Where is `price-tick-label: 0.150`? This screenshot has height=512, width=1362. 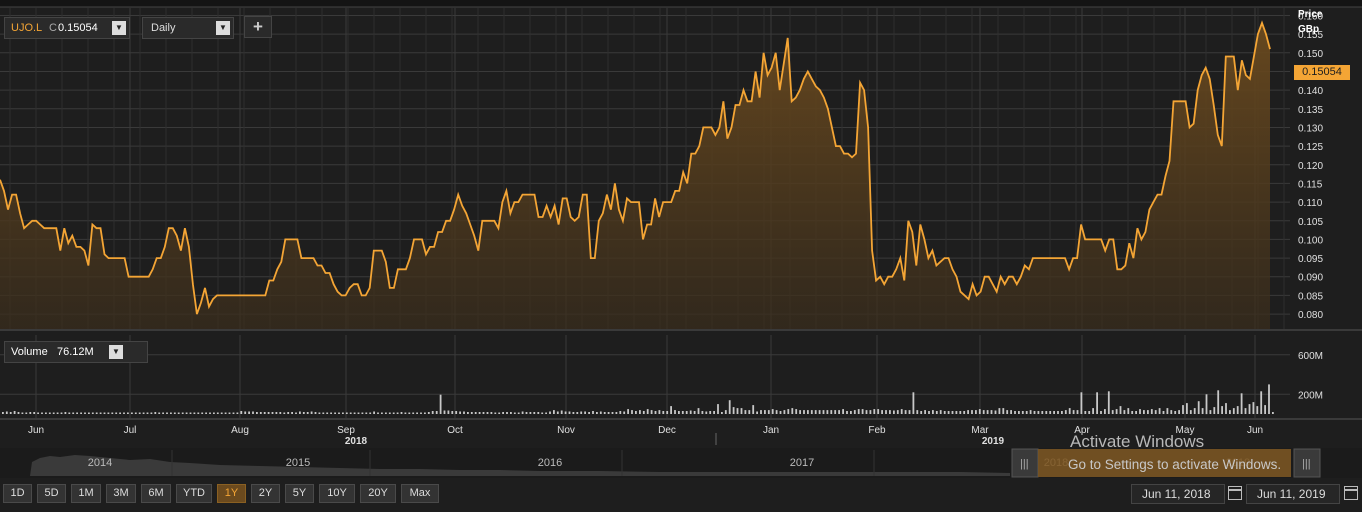
price-tick-label: 0.150 is located at coordinates (1310, 54).